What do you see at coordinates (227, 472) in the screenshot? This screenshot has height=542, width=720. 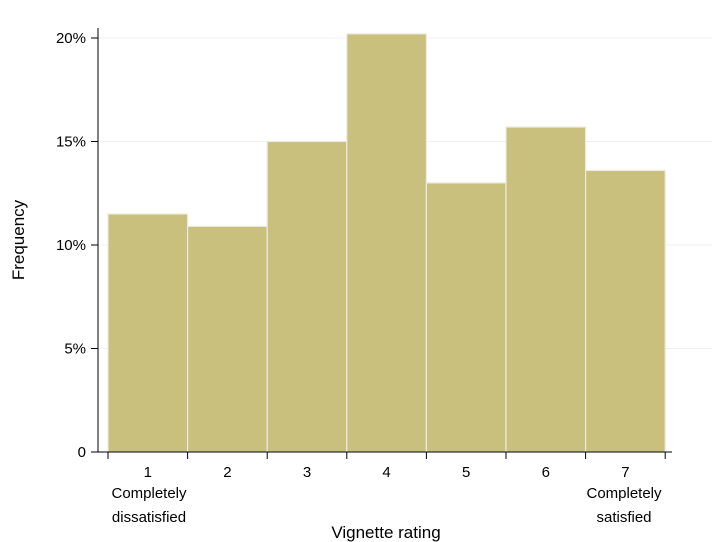 I see `x-tick-label: 2` at bounding box center [227, 472].